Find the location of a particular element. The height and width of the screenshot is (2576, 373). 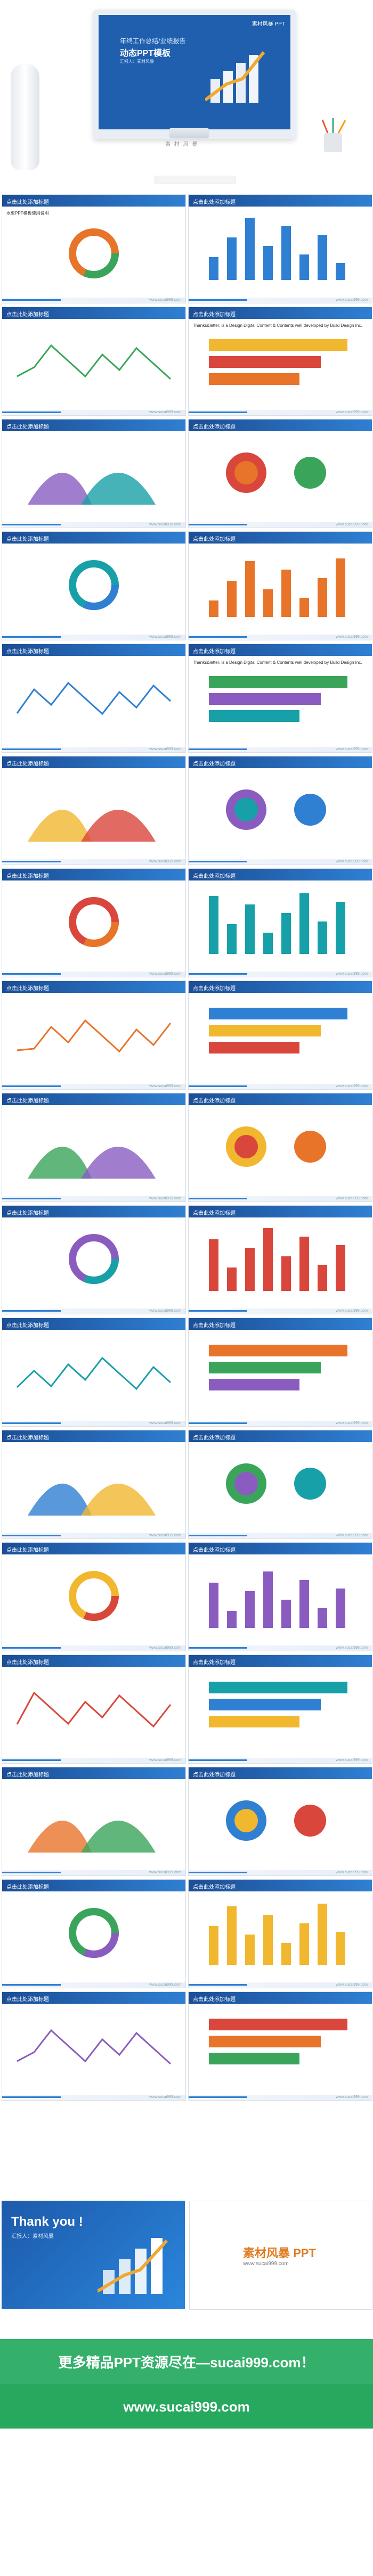

monitor-screen: 素材风暴 PPT 年终工作总结/业绩报告 动态PPT模板 汇报人：素材风暴 is located at coordinates (194, 74).